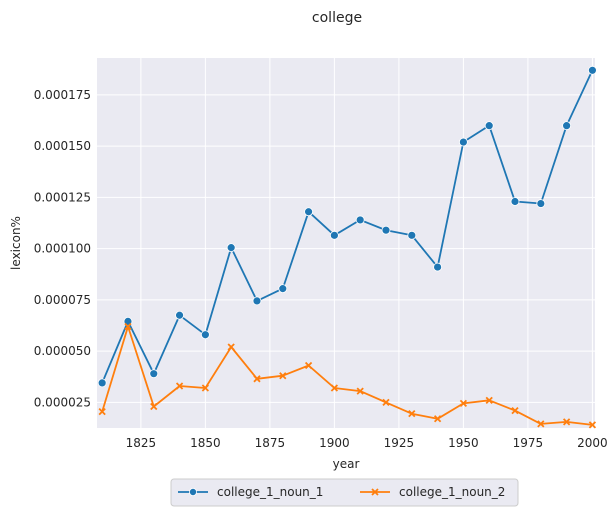  What do you see at coordinates (528, 443) in the screenshot?
I see `x-tick-label: 1975` at bounding box center [528, 443].